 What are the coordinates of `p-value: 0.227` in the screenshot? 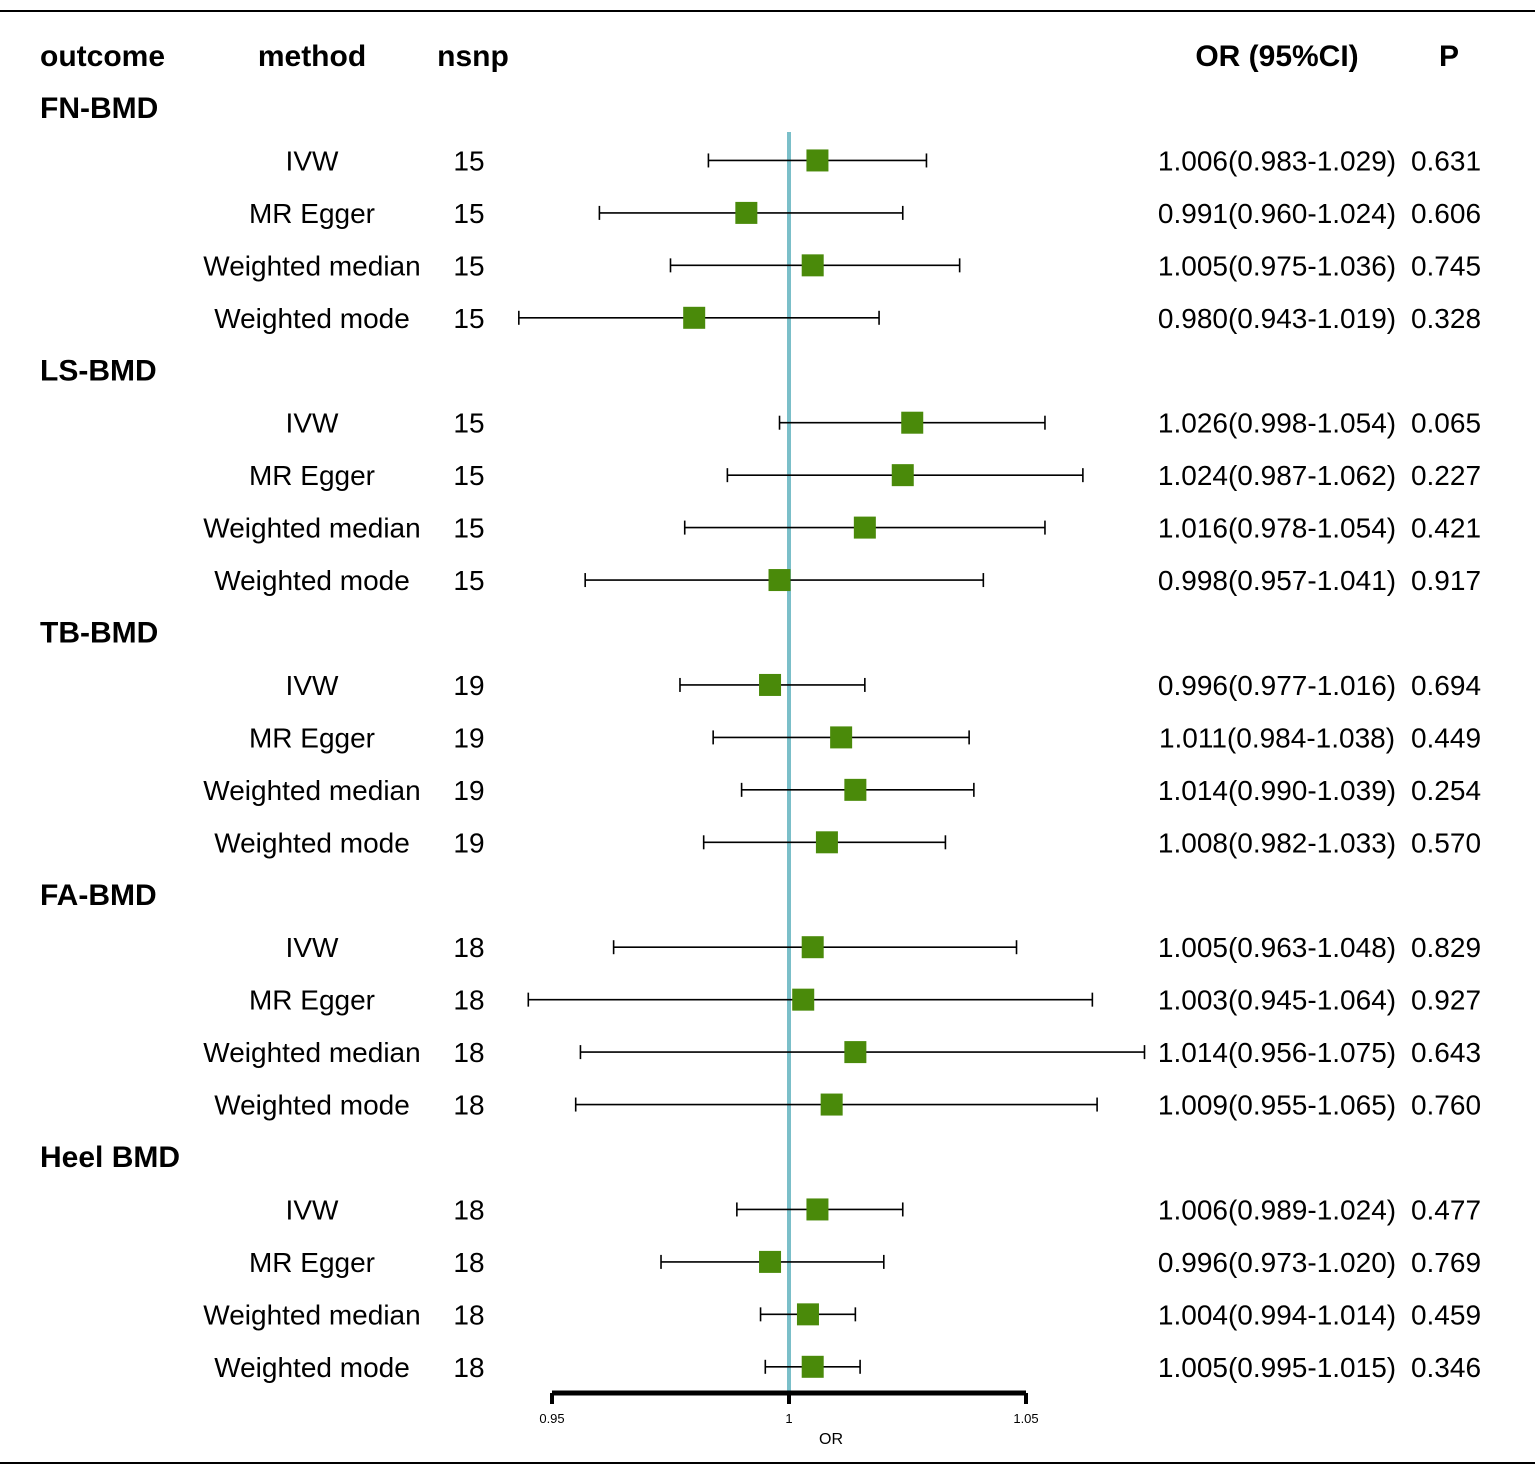 It's located at (1446, 475).